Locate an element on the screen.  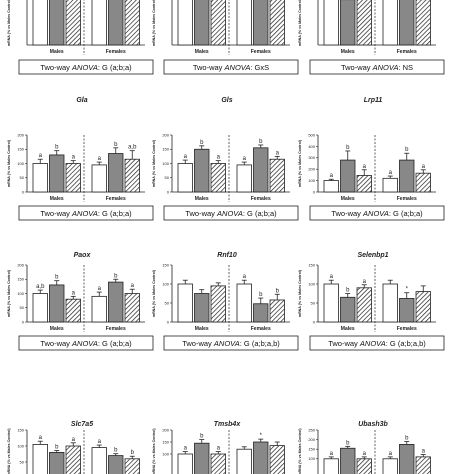
anova-suffix: : G (a;b;a,b) is located at coordinates (406, 343).